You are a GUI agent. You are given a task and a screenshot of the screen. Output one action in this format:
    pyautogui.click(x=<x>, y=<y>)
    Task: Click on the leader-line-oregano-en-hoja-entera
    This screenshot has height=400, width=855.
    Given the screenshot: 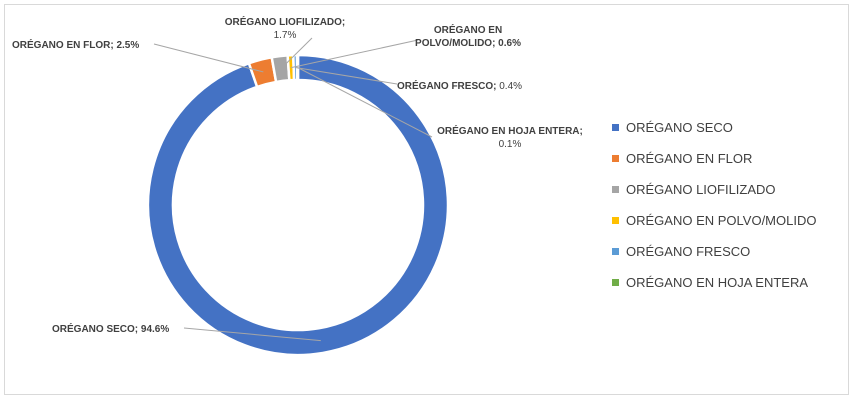 What is the action you would take?
    pyautogui.click(x=365, y=102)
    